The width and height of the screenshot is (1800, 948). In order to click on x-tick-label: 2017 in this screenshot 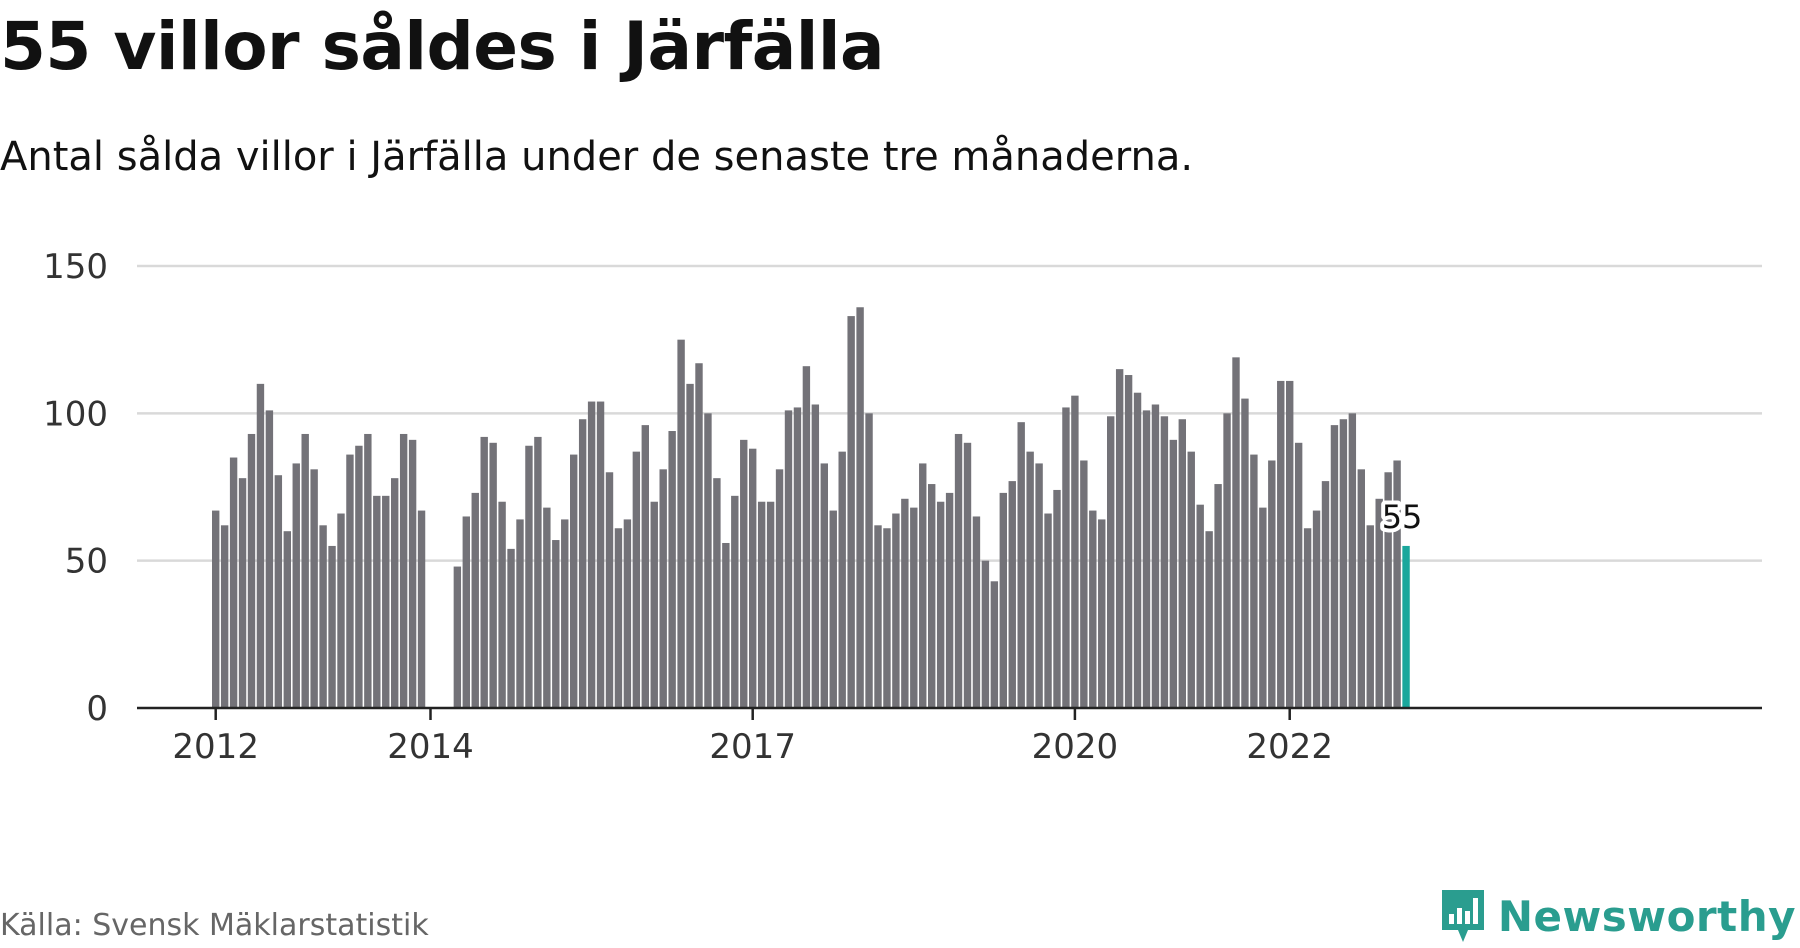, I will do `click(752, 747)`.